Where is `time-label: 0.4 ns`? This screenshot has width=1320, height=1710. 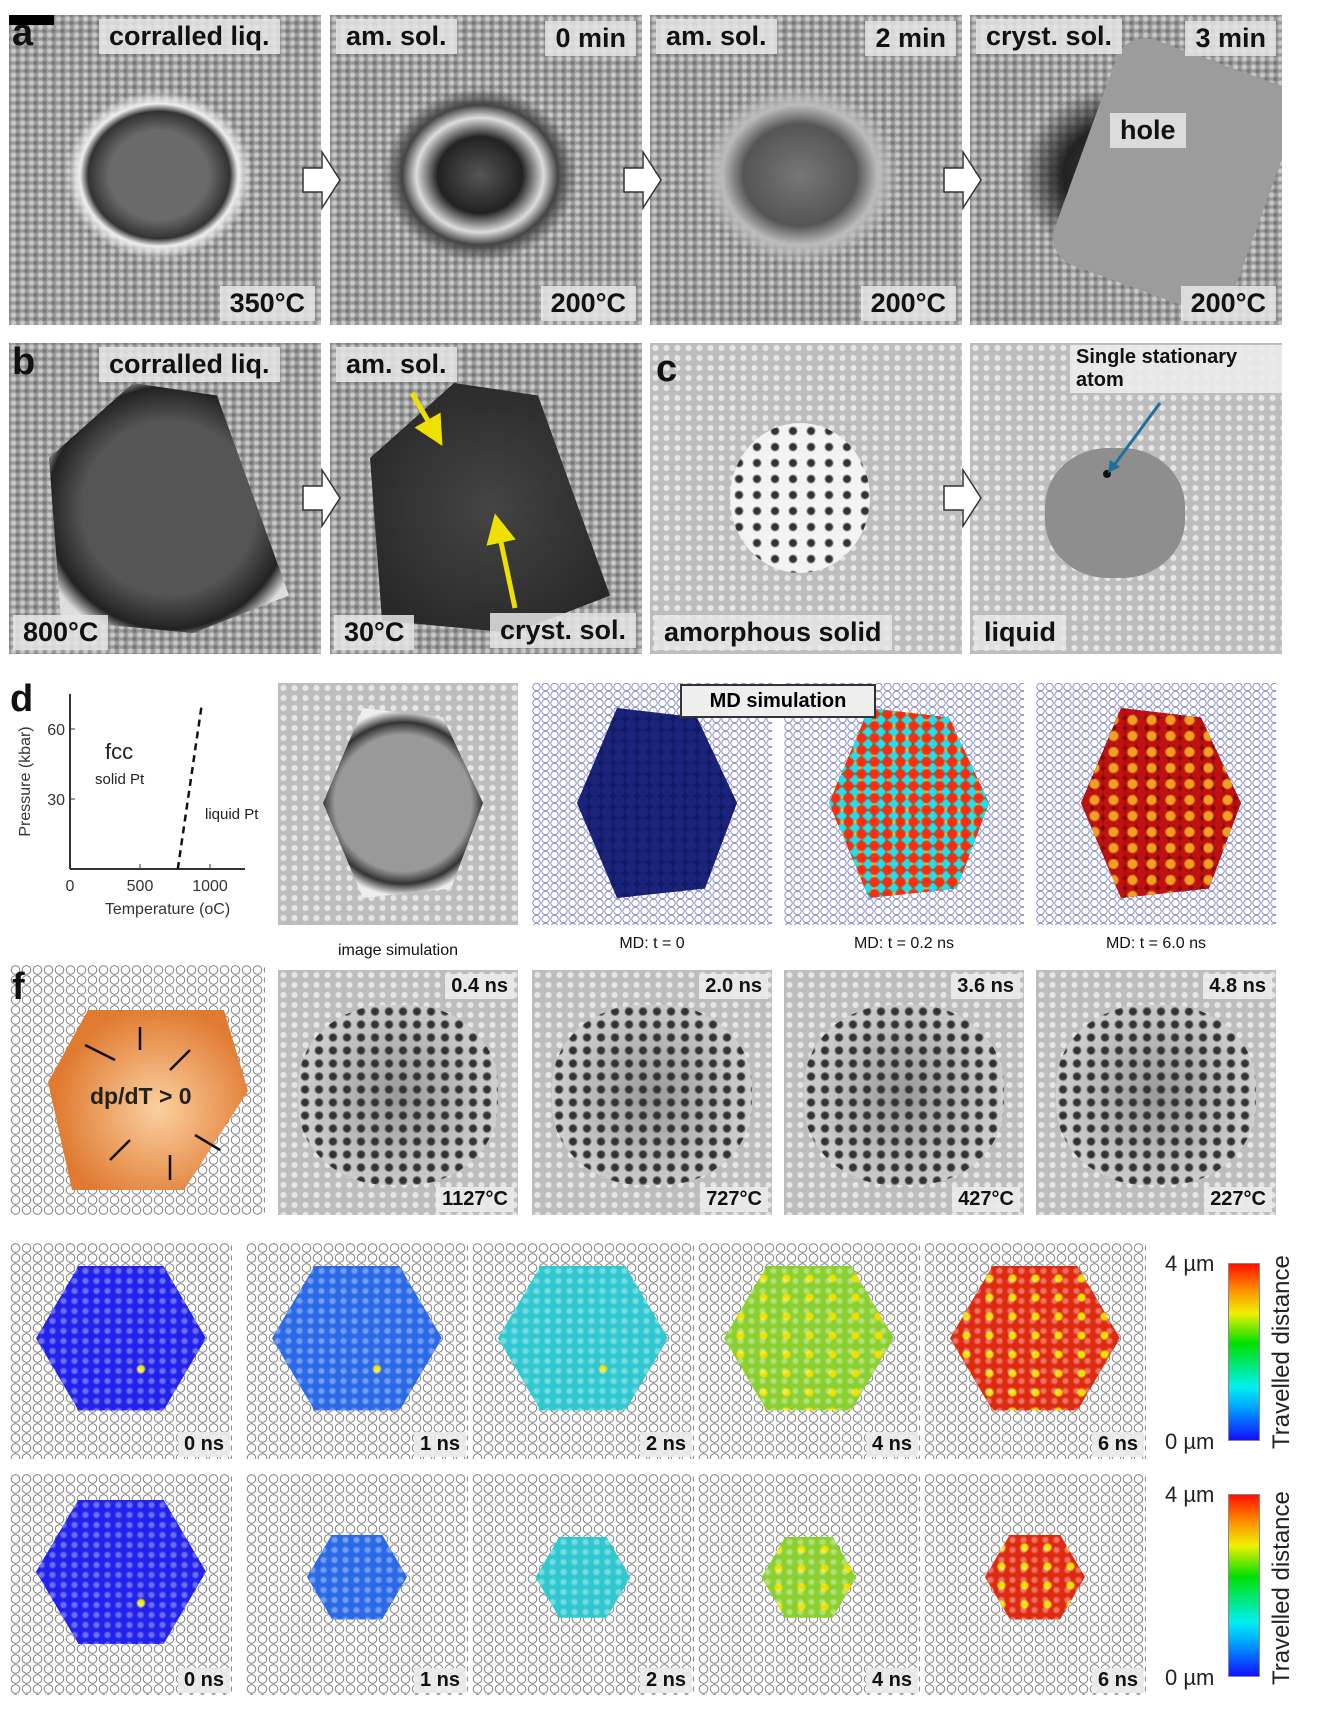
time-label: 0.4 ns is located at coordinates (479, 986).